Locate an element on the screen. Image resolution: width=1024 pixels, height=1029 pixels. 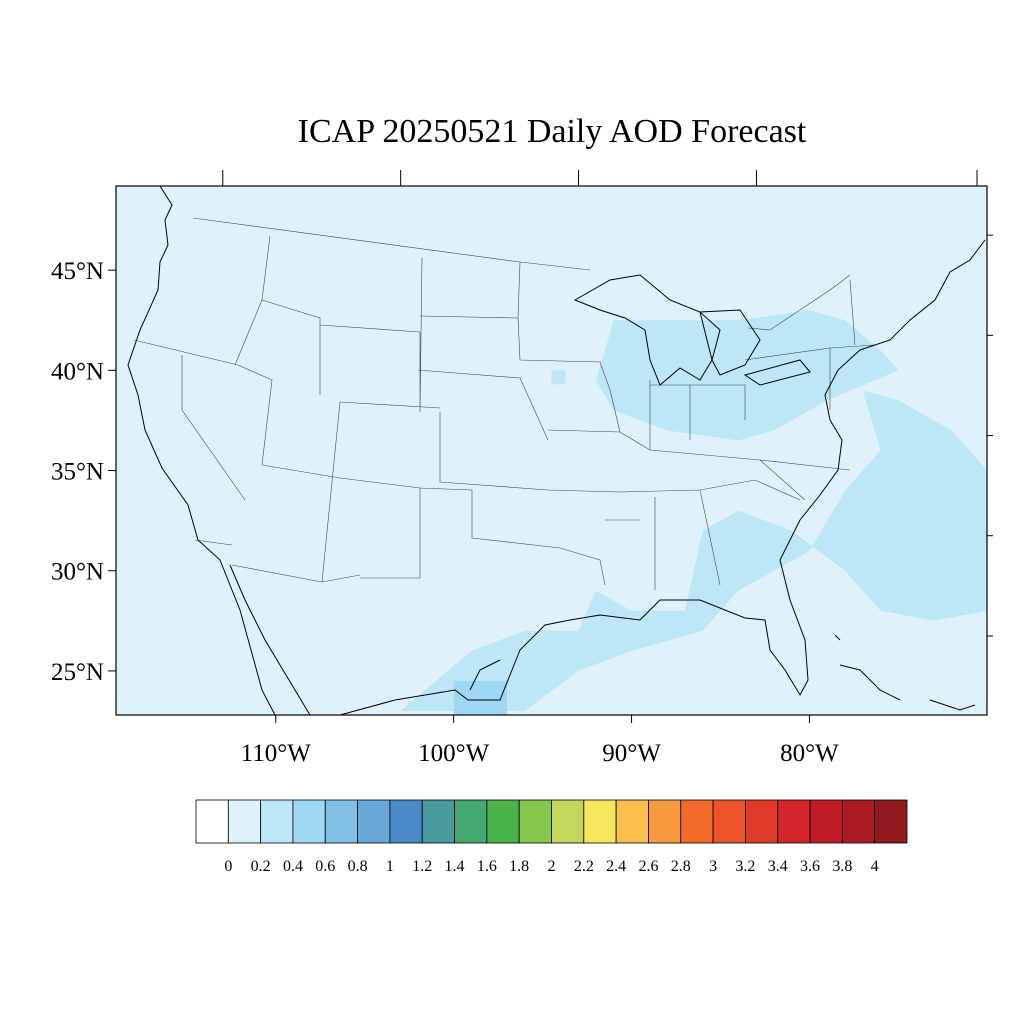
colorbar-label: 4 is located at coordinates (875, 866).